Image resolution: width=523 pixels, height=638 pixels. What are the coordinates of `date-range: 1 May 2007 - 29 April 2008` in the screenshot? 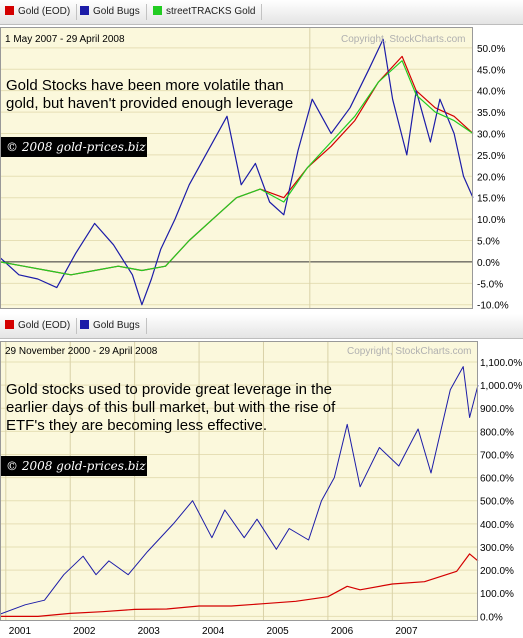 It's located at (65, 39).